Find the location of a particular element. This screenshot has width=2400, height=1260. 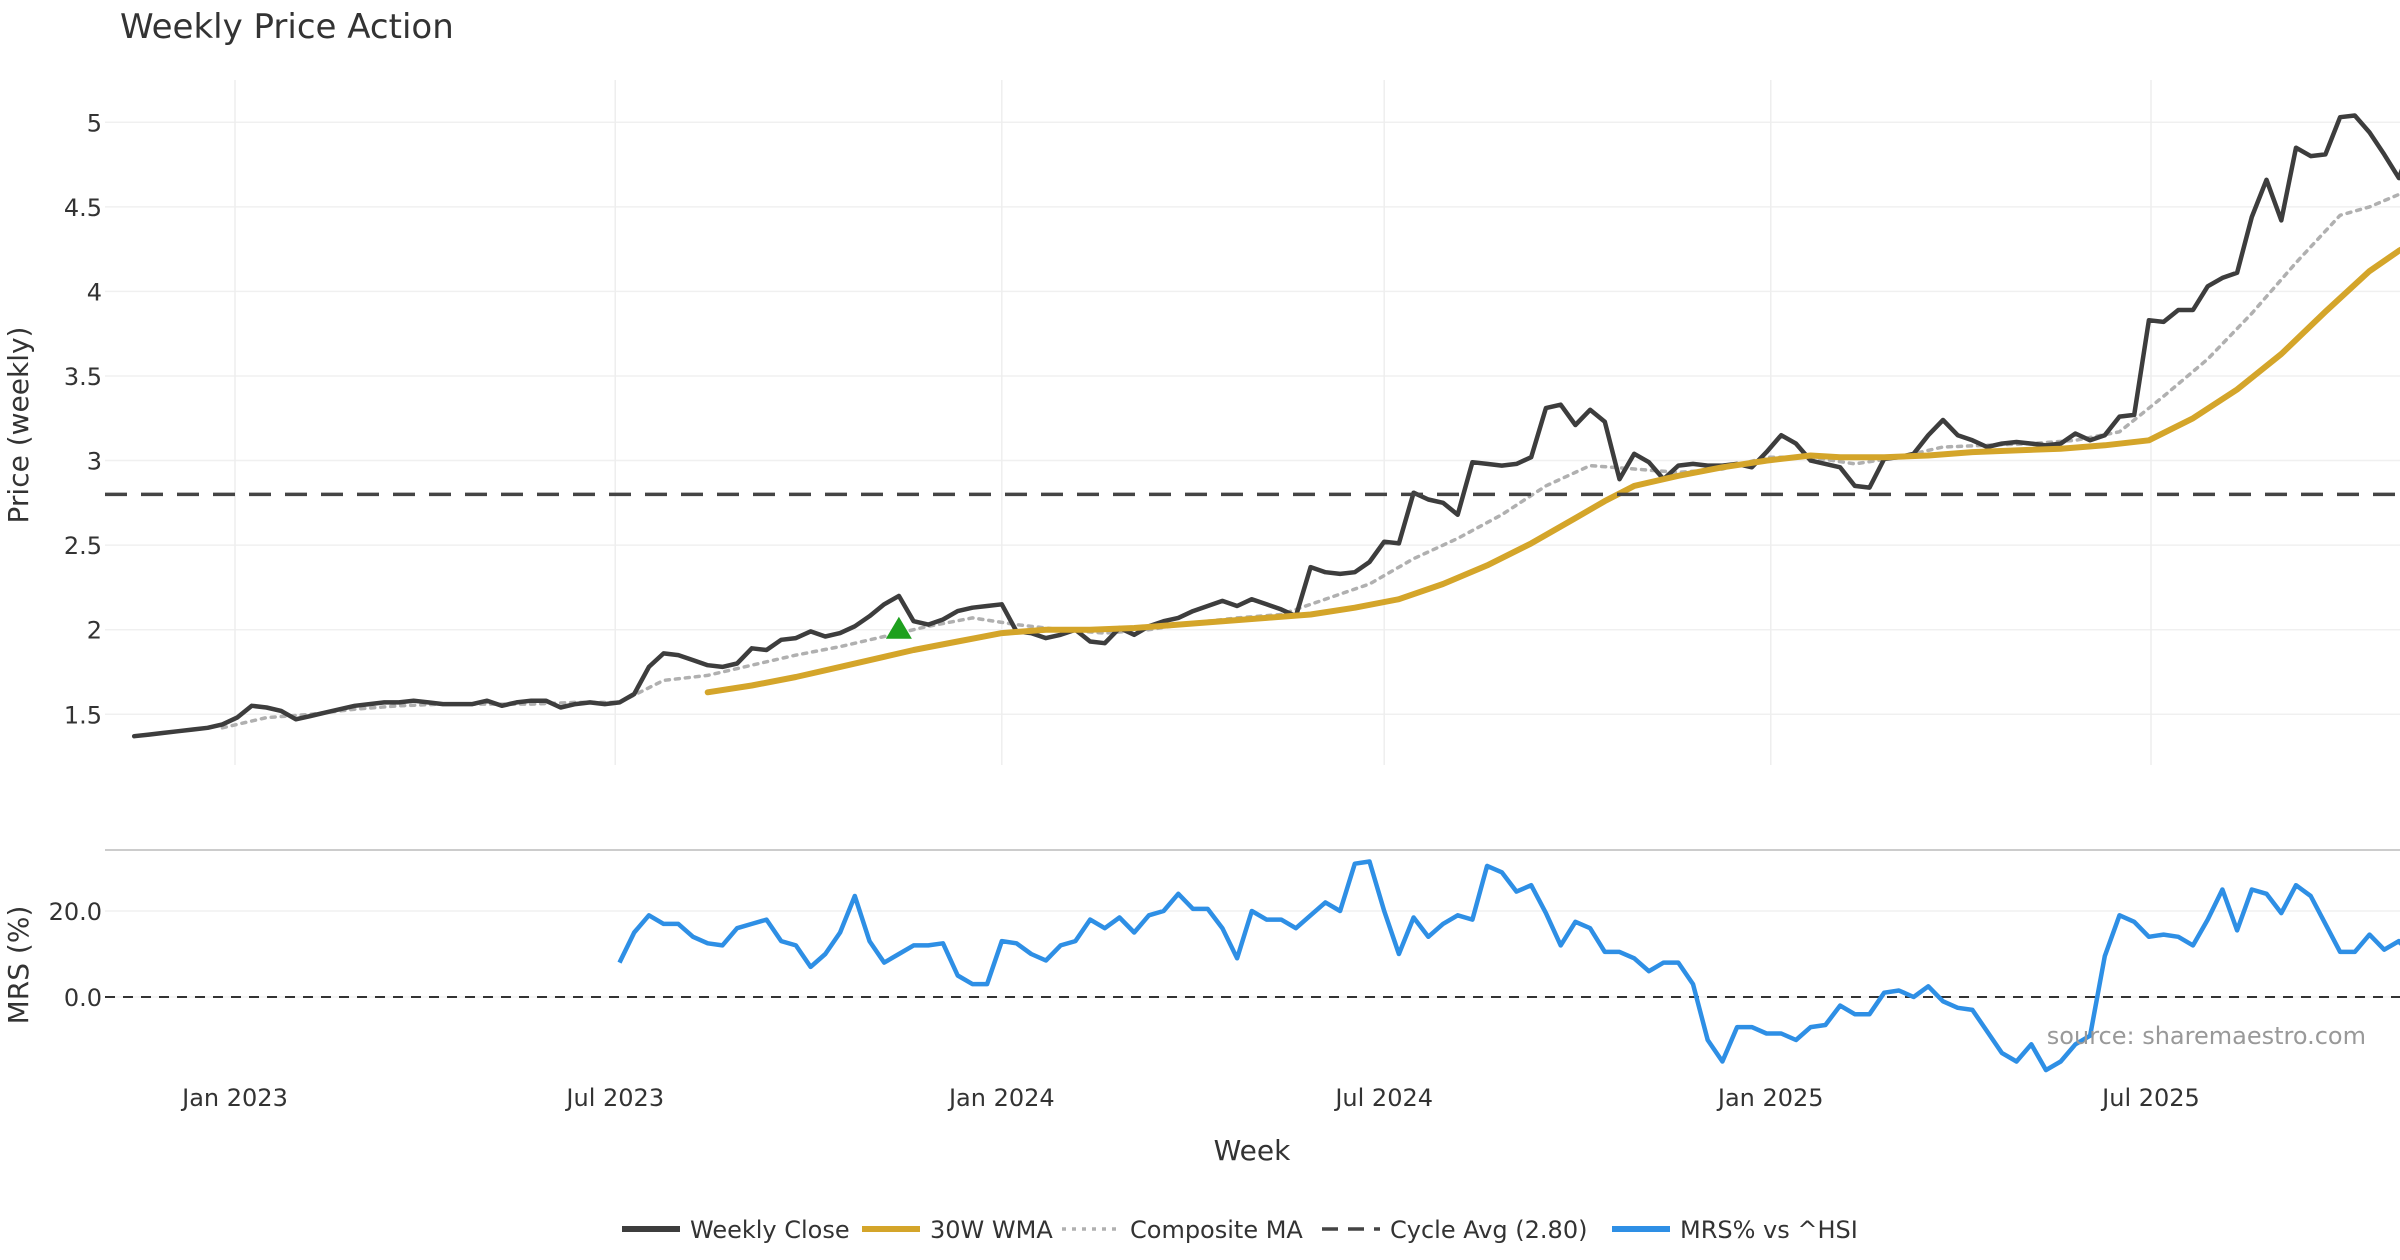

x-tick-label: Jul 2024 is located at coordinates (1383, 1098).